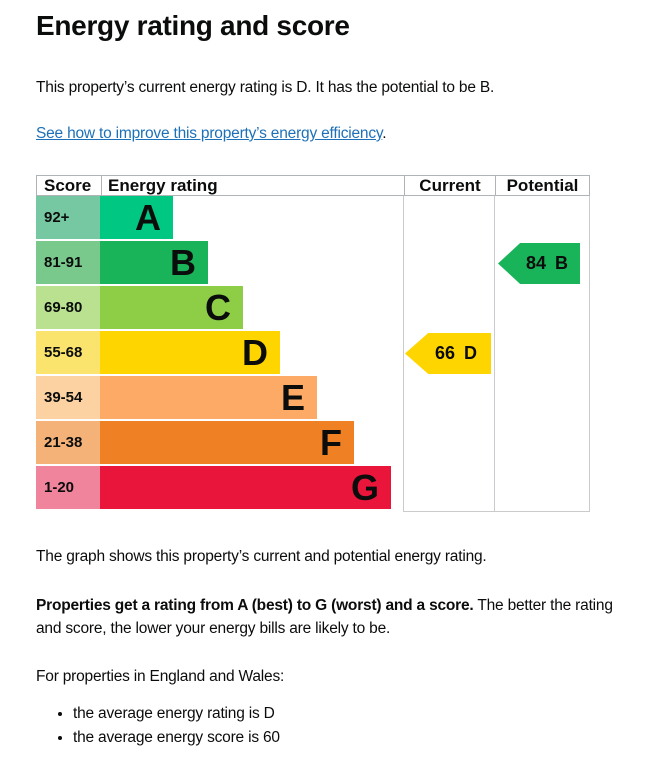 The width and height of the screenshot is (652, 766). I want to click on band-bar-b: B, so click(154, 263).